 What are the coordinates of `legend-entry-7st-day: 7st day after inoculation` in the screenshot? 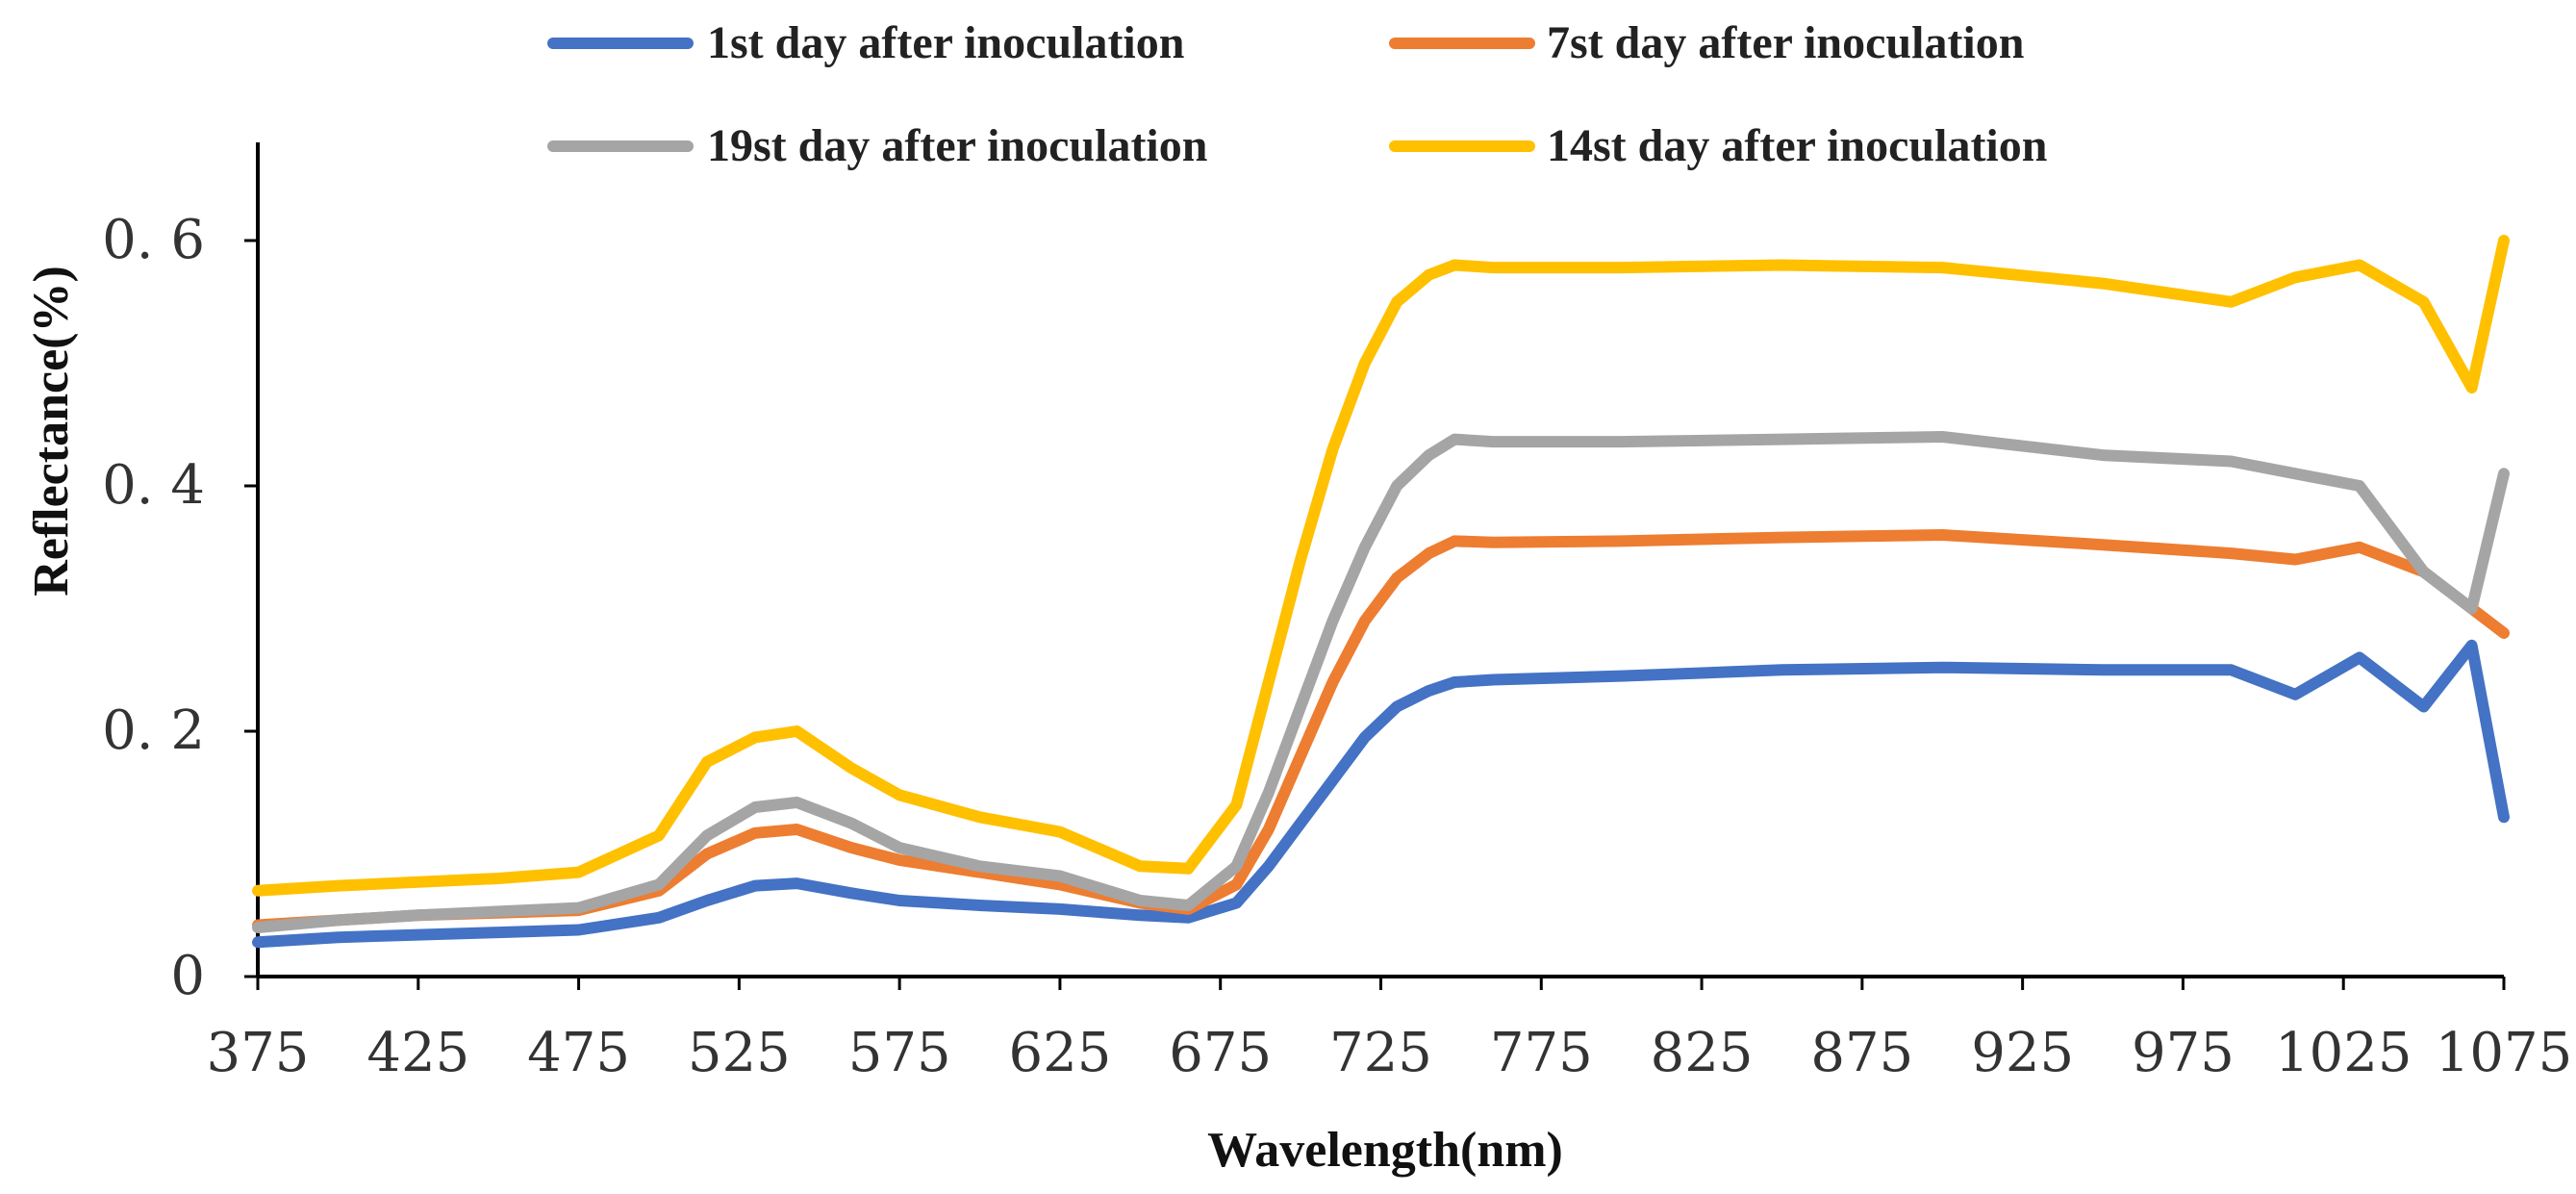 It's located at (1707, 42).